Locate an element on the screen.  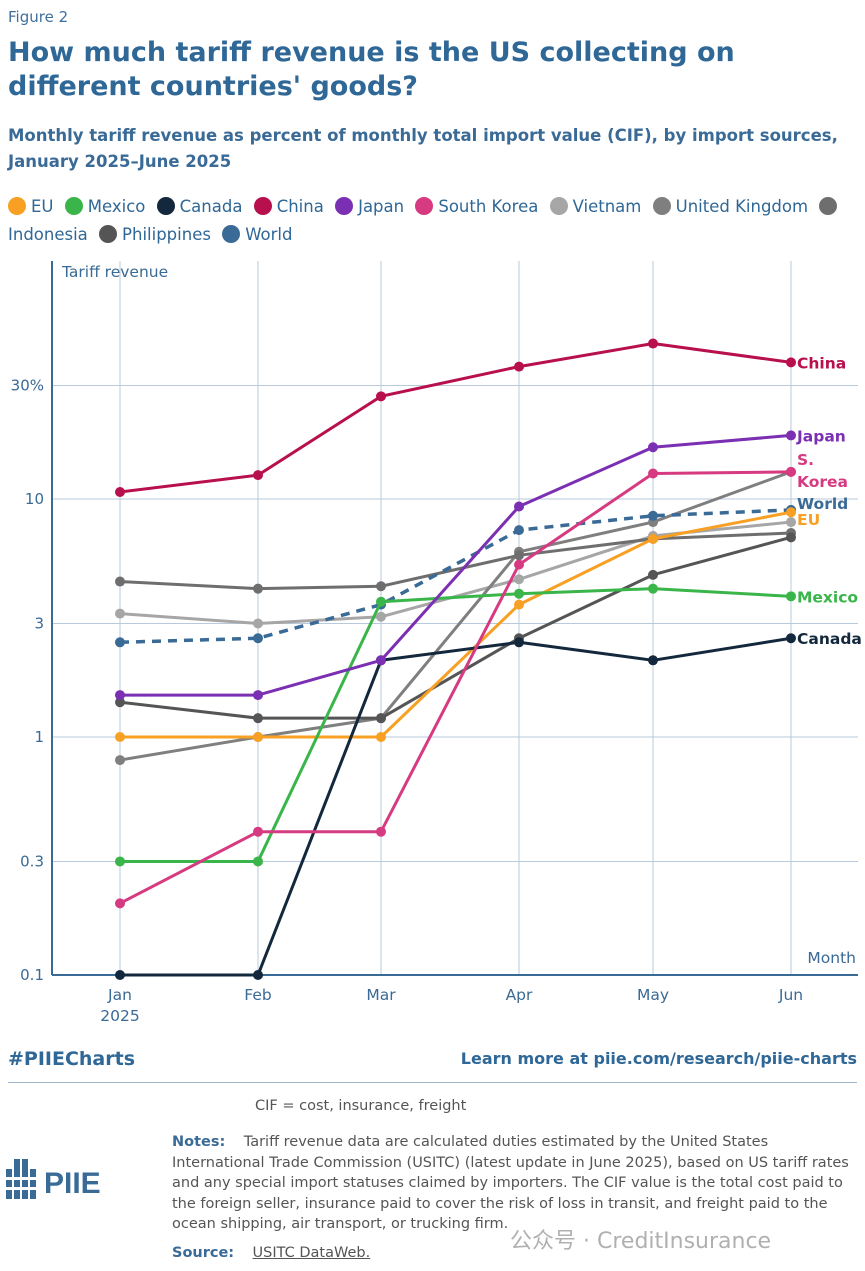
legend-item-canada: Canada is located at coordinates (199, 206).